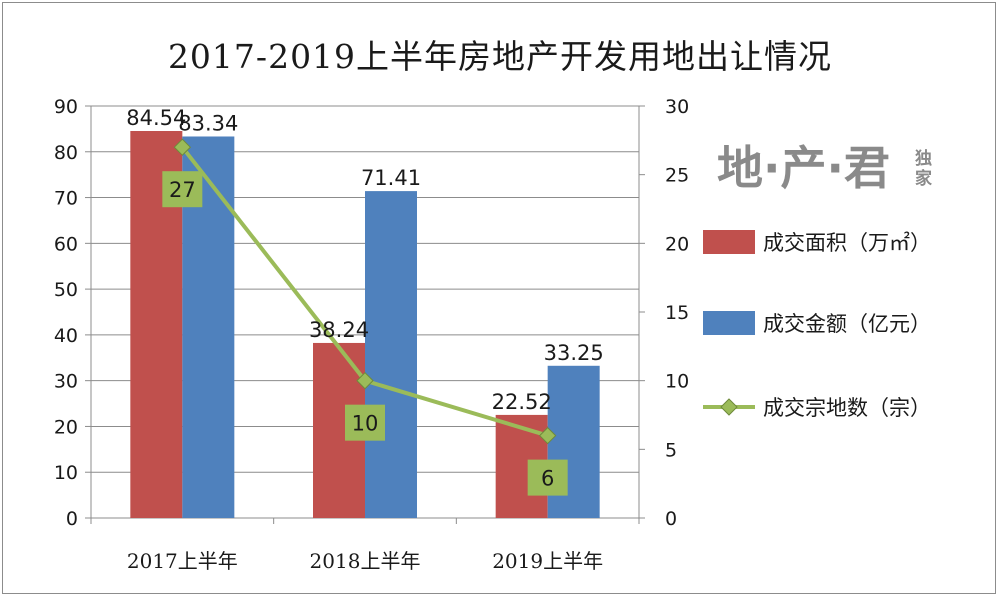 The width and height of the screenshot is (1000, 598). I want to click on x-tick-label: 2019上半年, so click(547, 561).